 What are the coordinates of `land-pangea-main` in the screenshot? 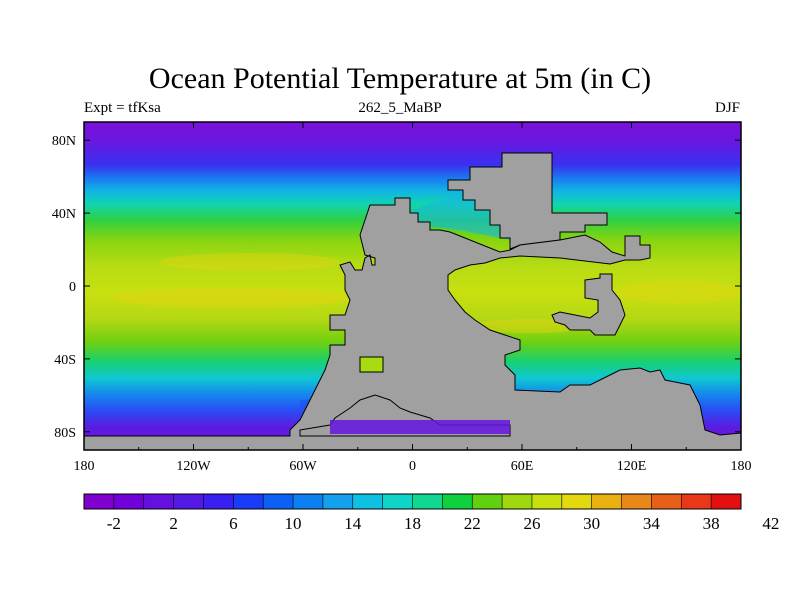 It's located at (527, 201).